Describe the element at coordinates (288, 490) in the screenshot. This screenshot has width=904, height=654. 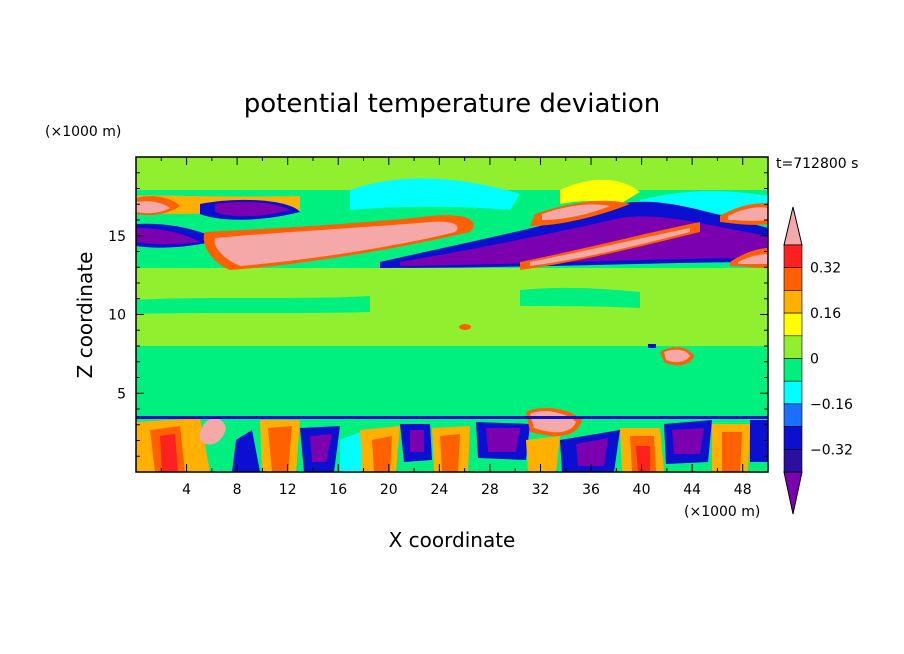
I see `x-tick-label: 12` at that location.